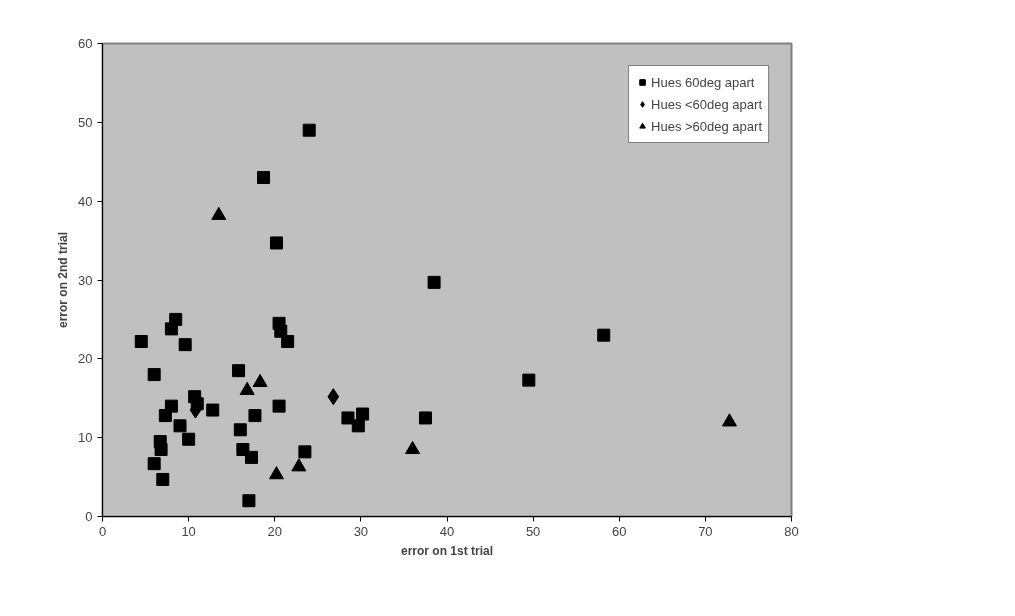 This screenshot has height=616, width=1015. Describe the element at coordinates (188, 531) in the screenshot. I see `x-tick-label: 10` at that location.